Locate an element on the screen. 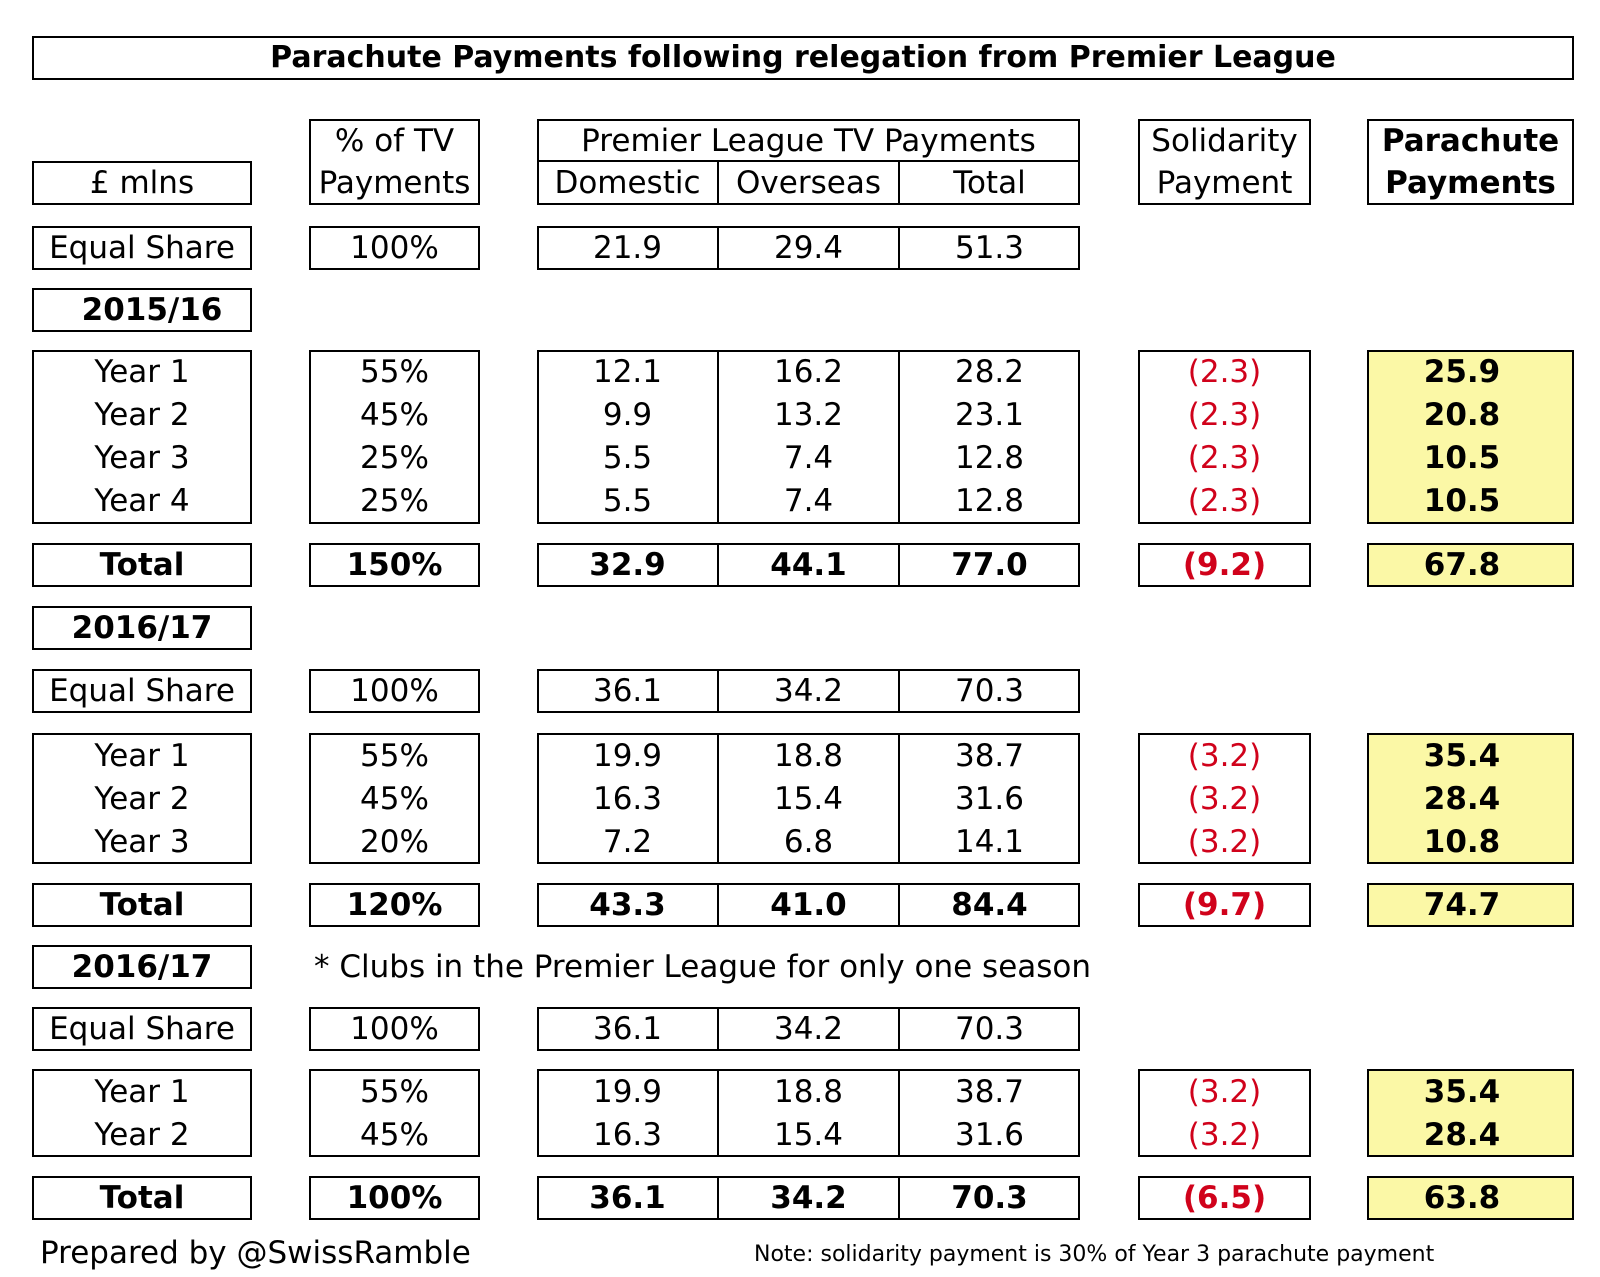 The image size is (1600, 1277). row-total: 14.1 is located at coordinates (989, 842).